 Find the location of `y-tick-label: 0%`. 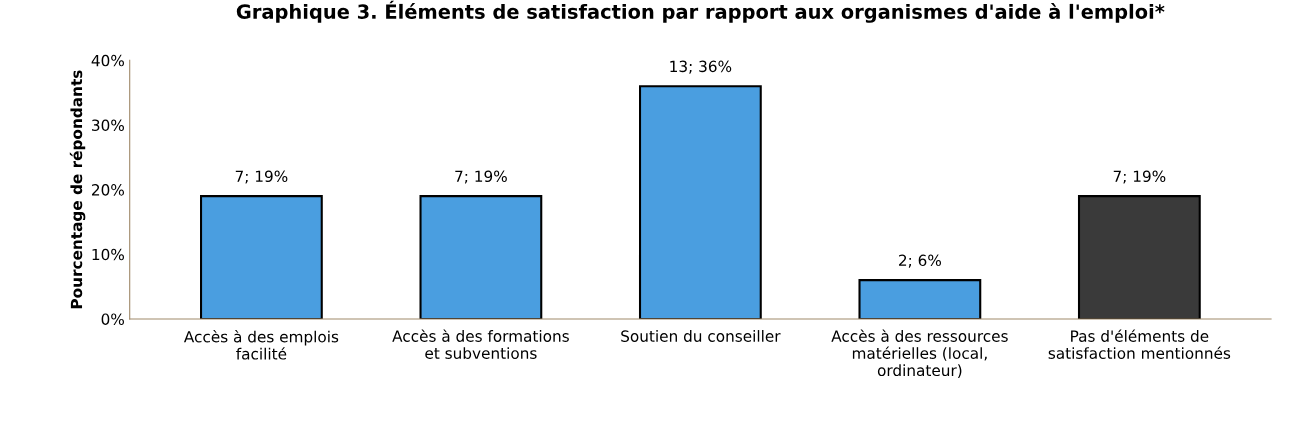

y-tick-label: 0% is located at coordinates (112, 319).